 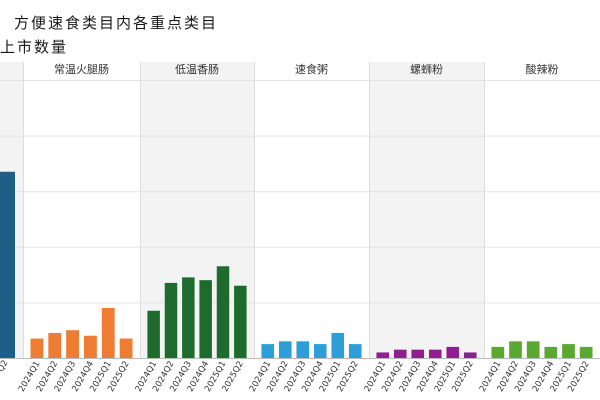 I want to click on panel-title: 常温火腿肠, so click(x=81, y=69).